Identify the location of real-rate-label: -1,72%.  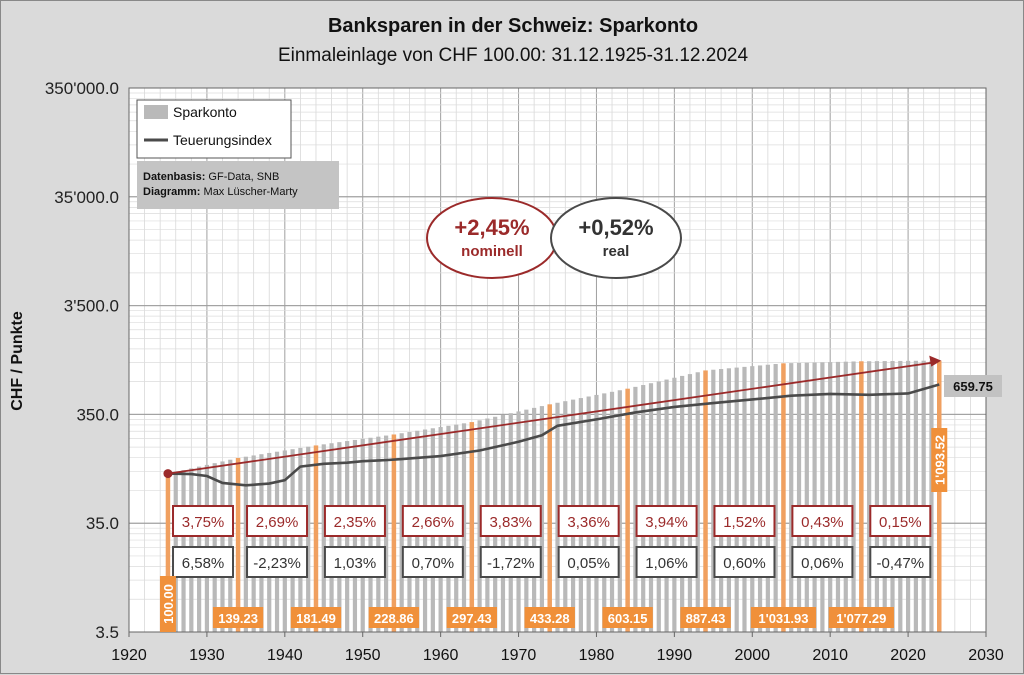
(511, 563).